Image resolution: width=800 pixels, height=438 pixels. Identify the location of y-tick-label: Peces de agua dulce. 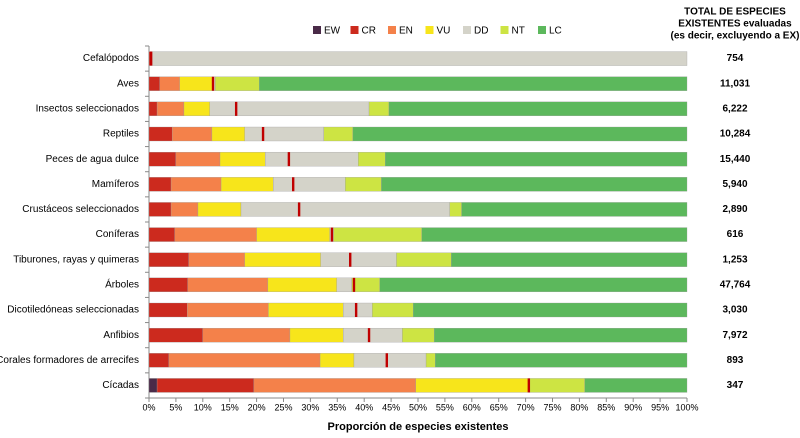
(93, 159).